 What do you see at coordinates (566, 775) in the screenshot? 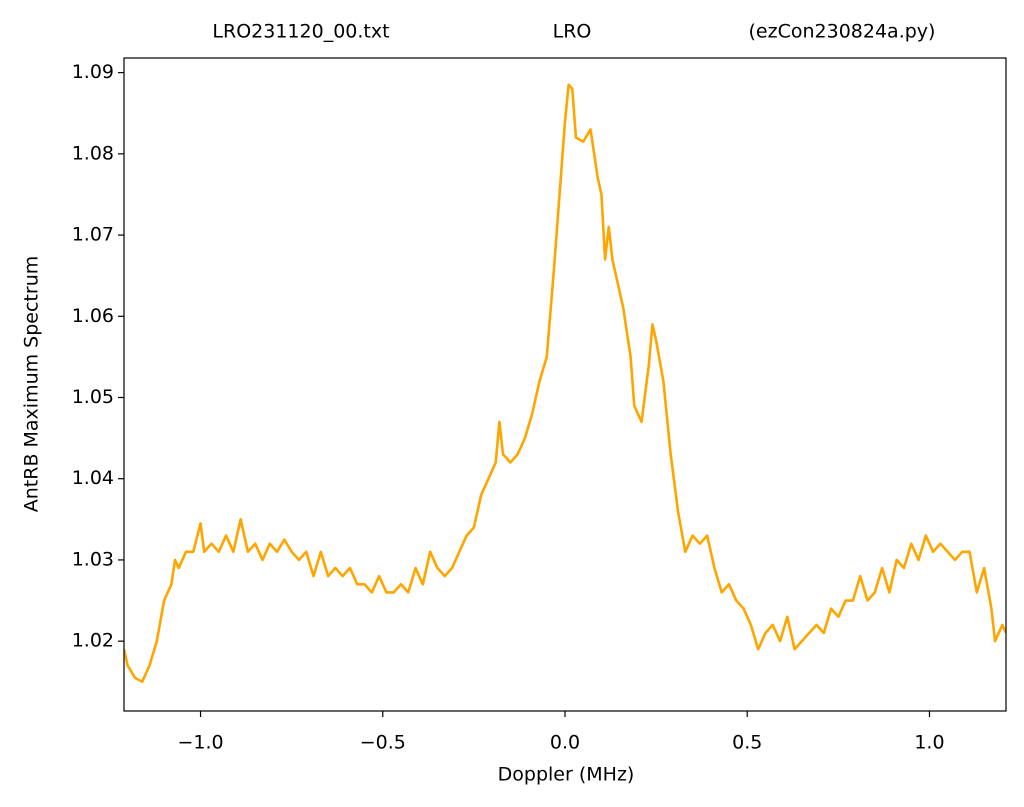
I see `x-axis-label: Doppler (MHz)` at bounding box center [566, 775].